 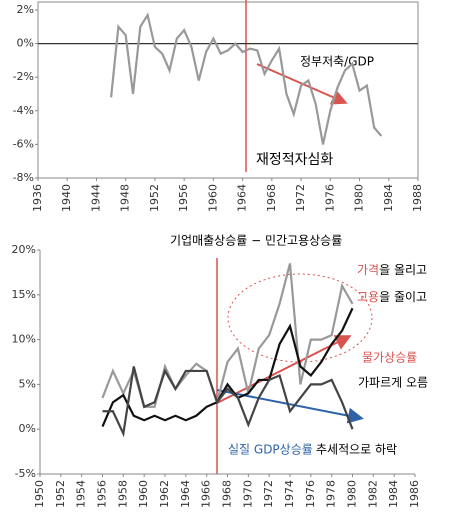 What do you see at coordinates (25, 473) in the screenshot?
I see `y-tick-label: -5%` at bounding box center [25, 473].